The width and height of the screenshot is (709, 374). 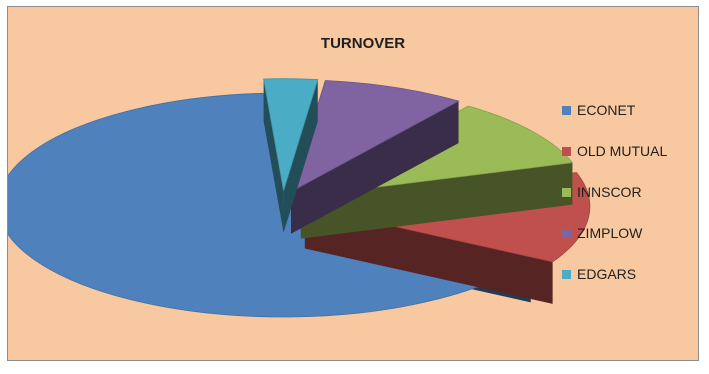 I want to click on legend-label: INNSCOR, so click(x=609, y=192).